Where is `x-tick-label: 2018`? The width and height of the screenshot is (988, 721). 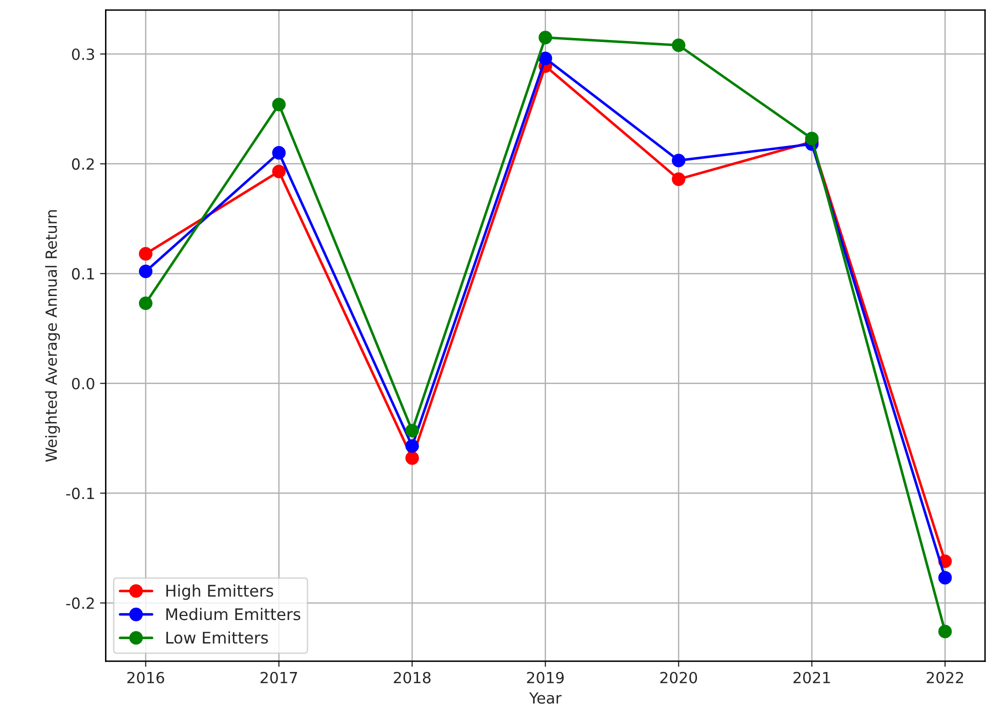
x-tick-label: 2018 is located at coordinates (412, 678).